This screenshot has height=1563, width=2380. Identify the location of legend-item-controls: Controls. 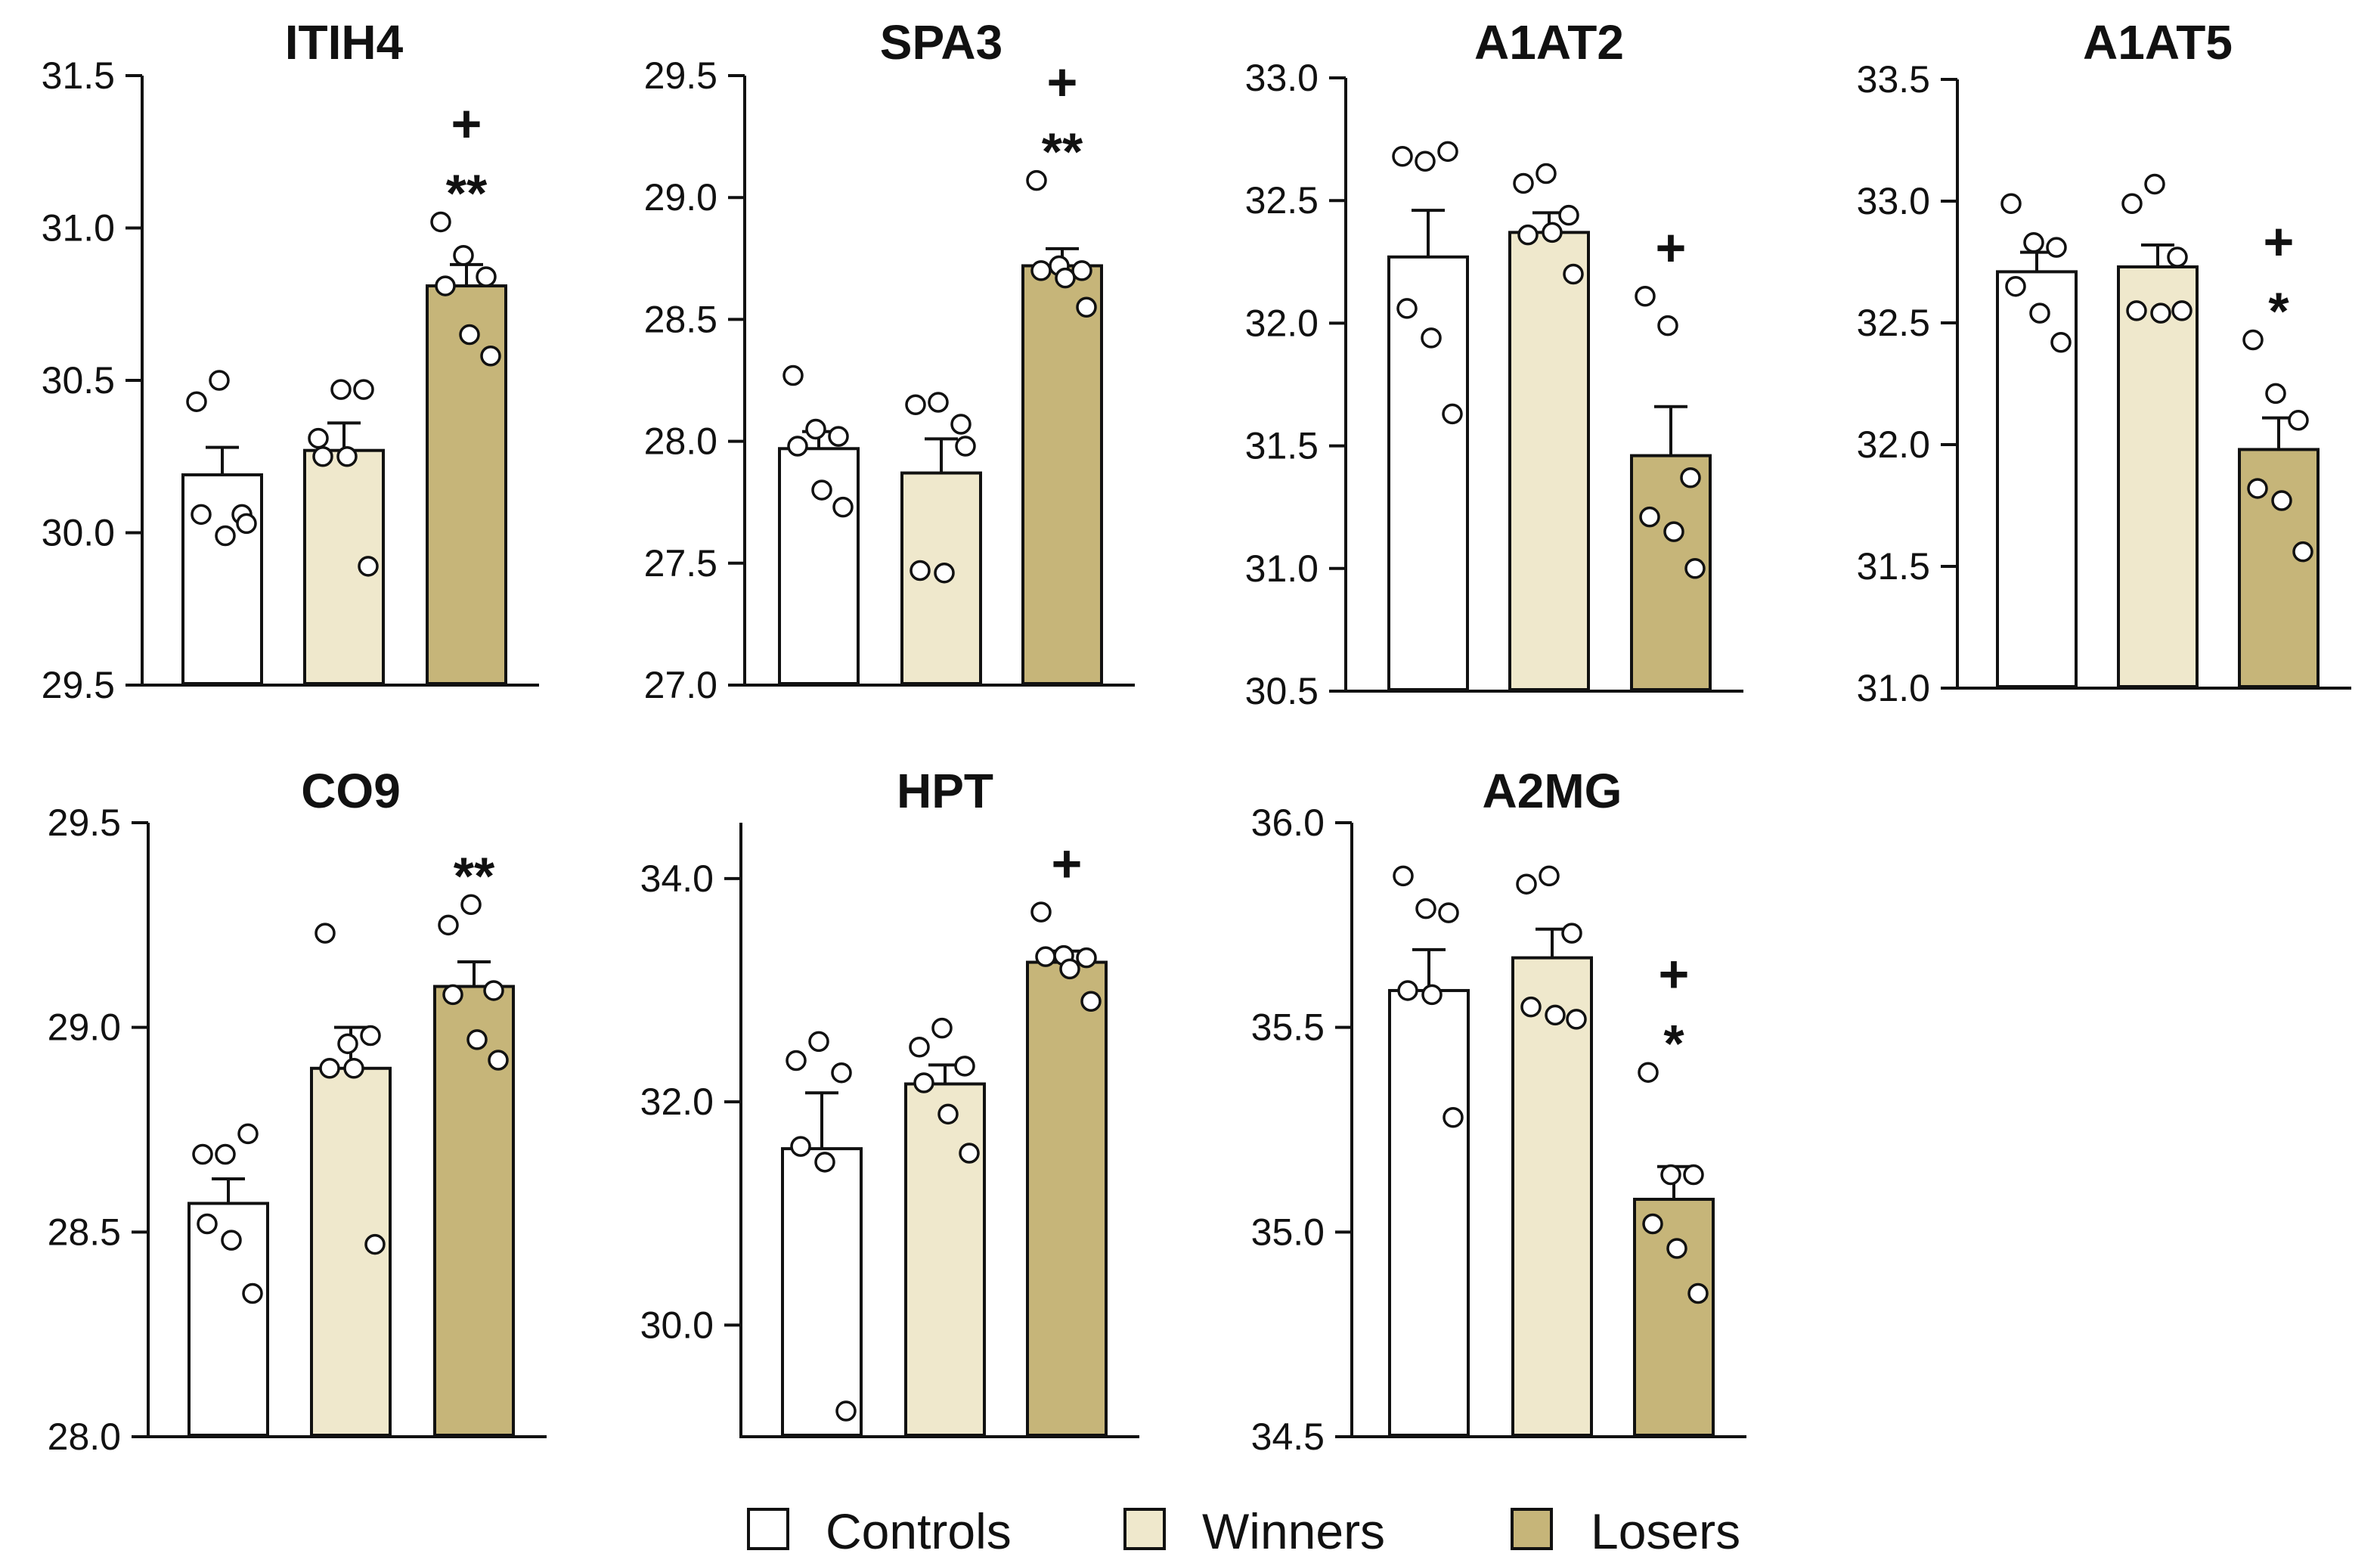
(879, 1531).